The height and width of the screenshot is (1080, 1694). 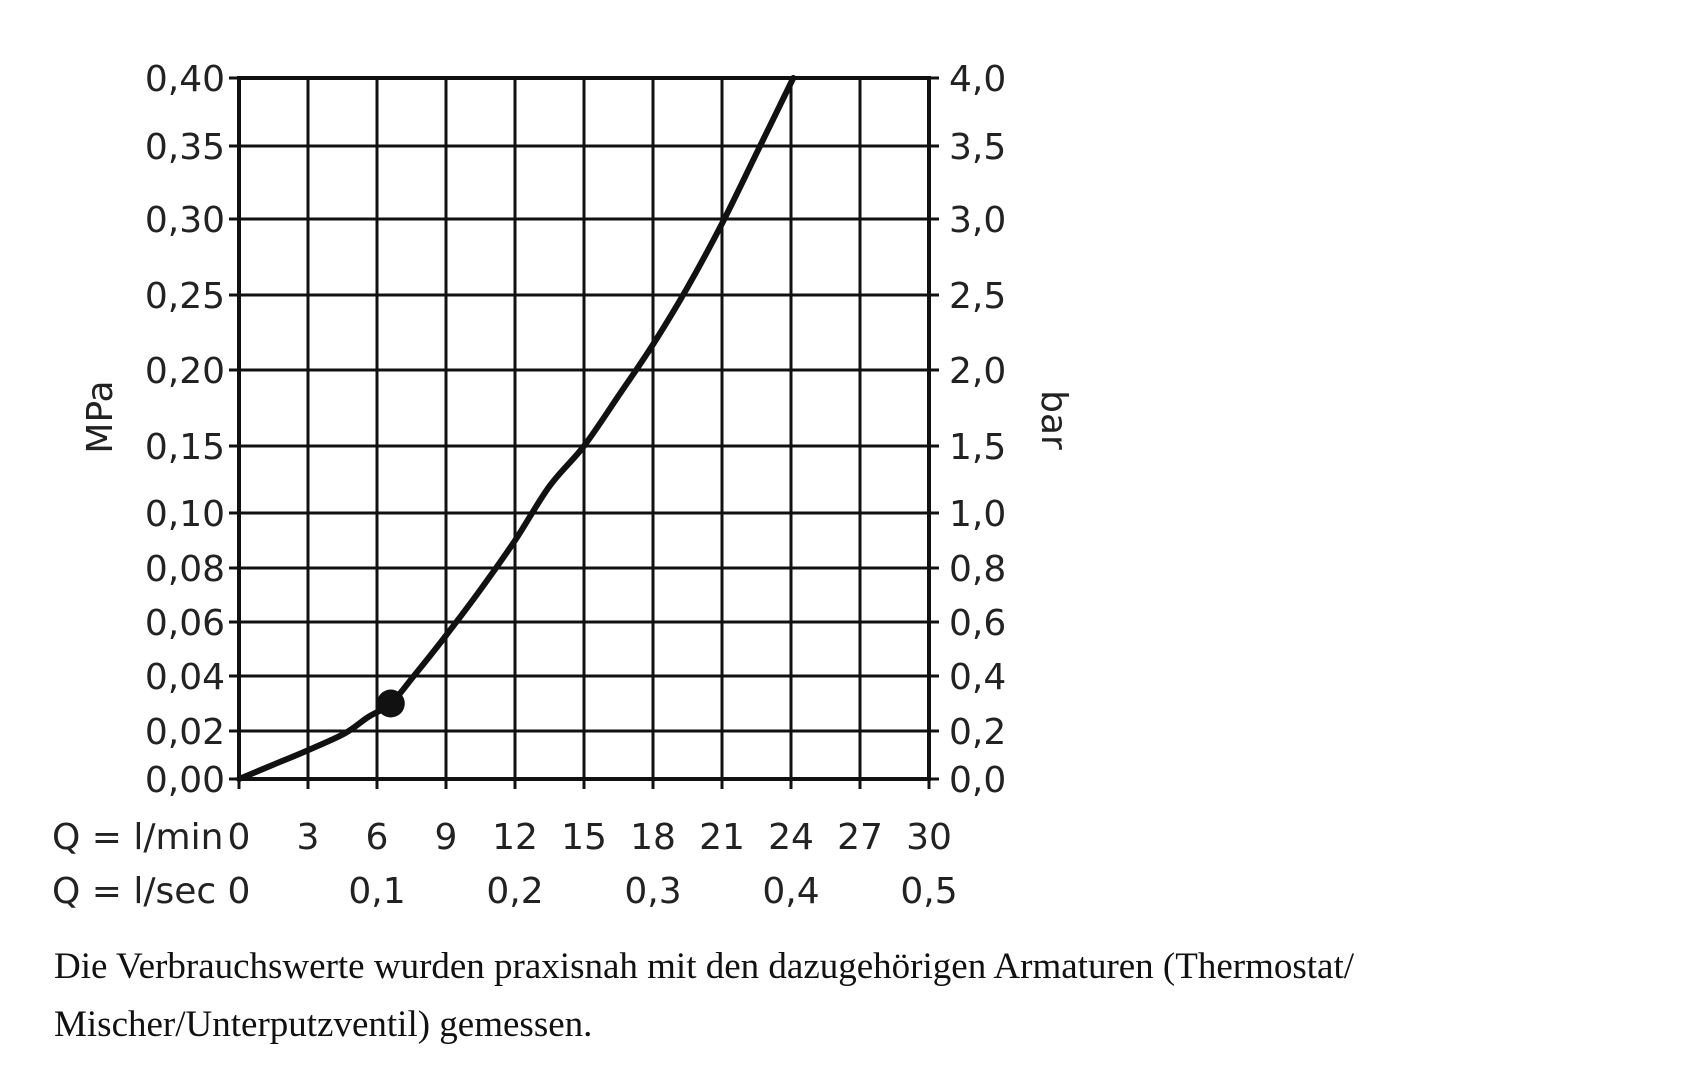 I want to click on x-tick-label-lmin: 6, so click(x=377, y=837).